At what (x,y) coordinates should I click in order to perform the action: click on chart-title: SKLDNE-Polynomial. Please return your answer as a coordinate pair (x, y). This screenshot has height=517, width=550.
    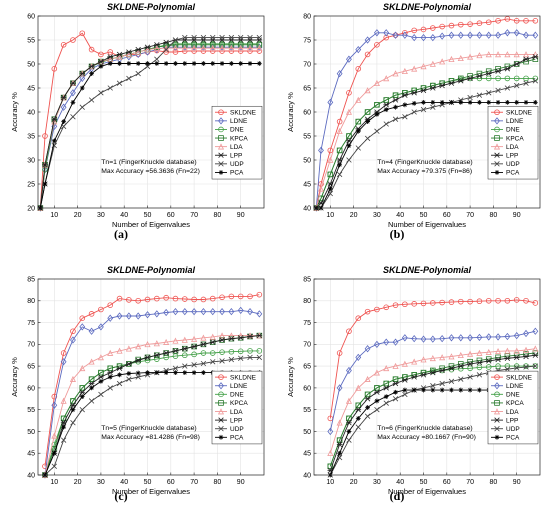
    Looking at the image, I should click on (427, 7).